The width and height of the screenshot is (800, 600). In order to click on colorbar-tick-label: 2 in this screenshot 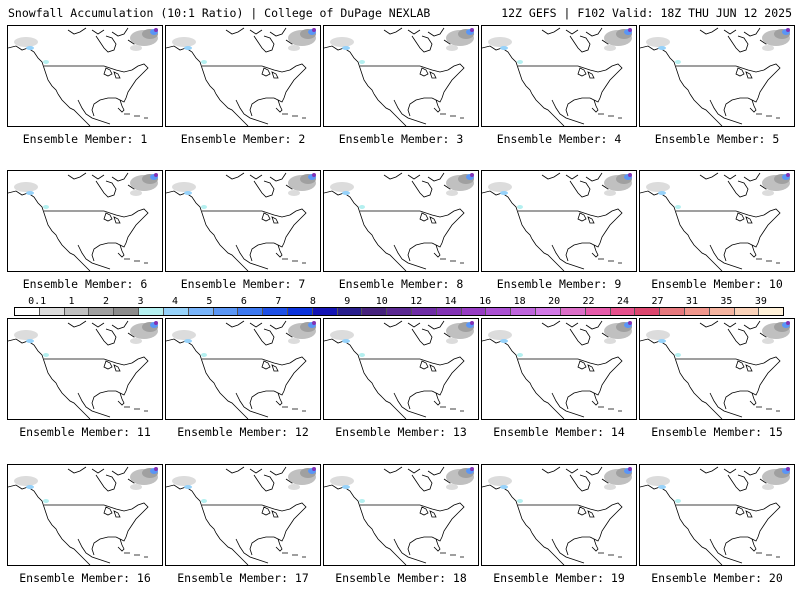, I will do `click(106, 301)`.